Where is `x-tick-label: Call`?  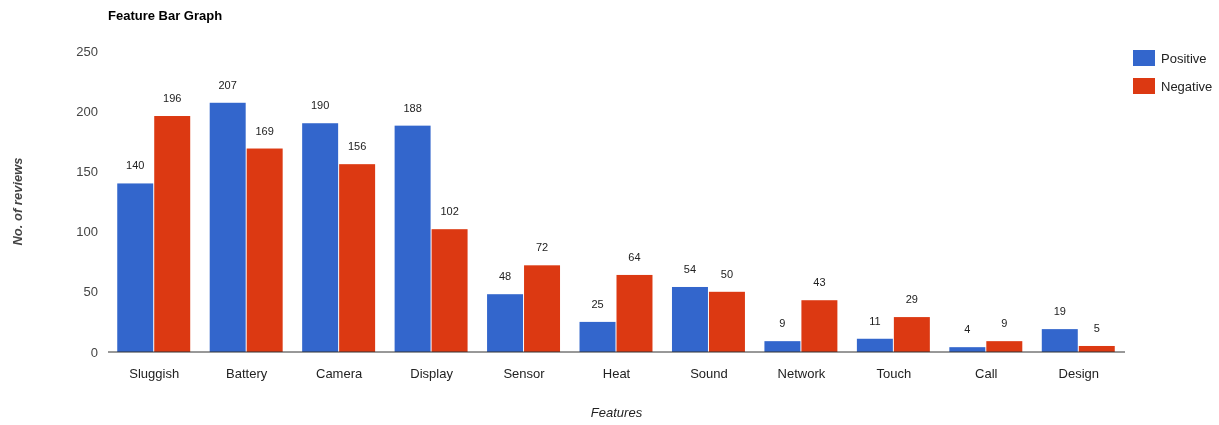
x-tick-label: Call is located at coordinates (986, 373).